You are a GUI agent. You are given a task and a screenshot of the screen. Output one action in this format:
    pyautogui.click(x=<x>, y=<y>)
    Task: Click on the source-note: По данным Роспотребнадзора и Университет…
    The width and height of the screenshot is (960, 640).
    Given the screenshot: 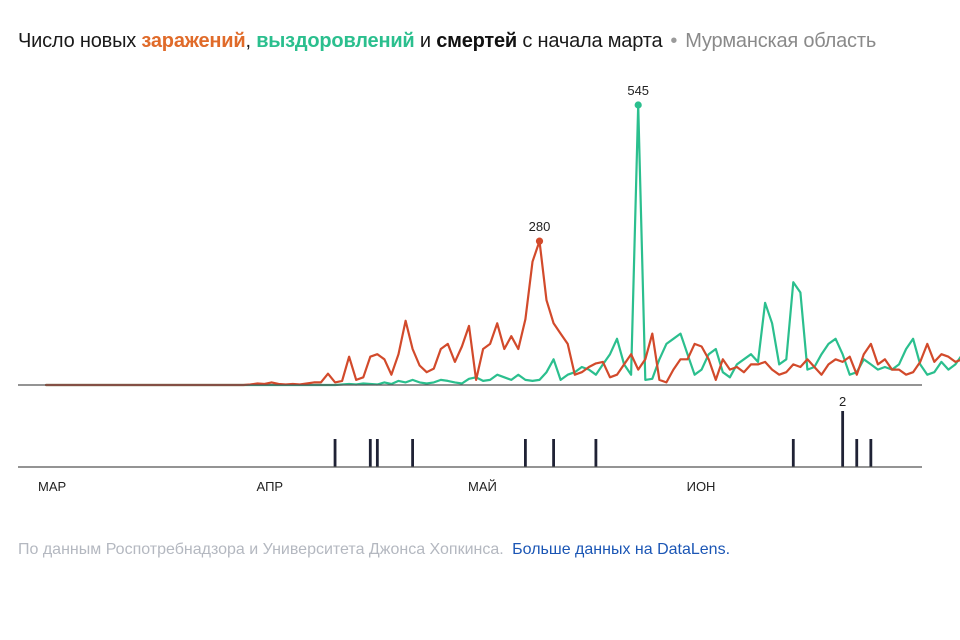 What is the action you would take?
    pyautogui.click(x=261, y=549)
    